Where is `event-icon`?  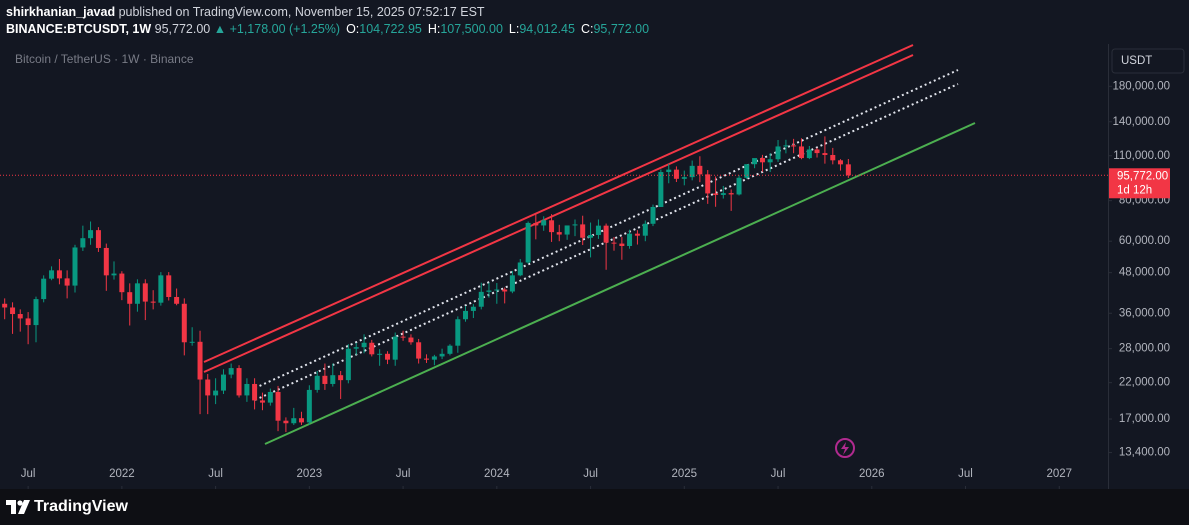
event-icon is located at coordinates (845, 448).